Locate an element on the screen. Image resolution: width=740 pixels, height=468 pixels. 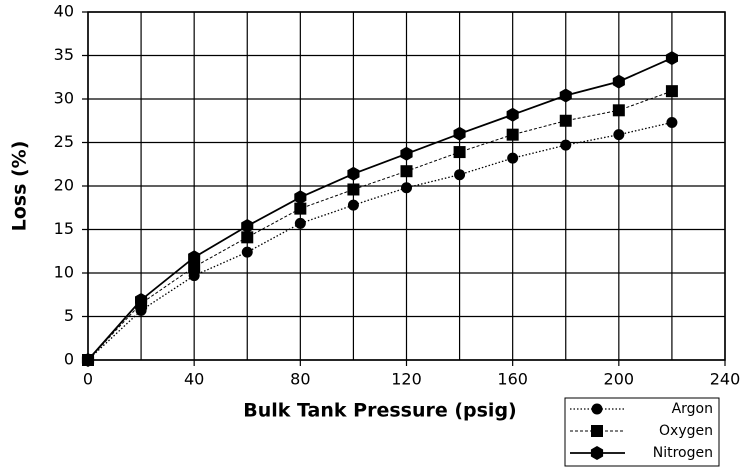
y-tick-label: 20 is located at coordinates (64, 185).